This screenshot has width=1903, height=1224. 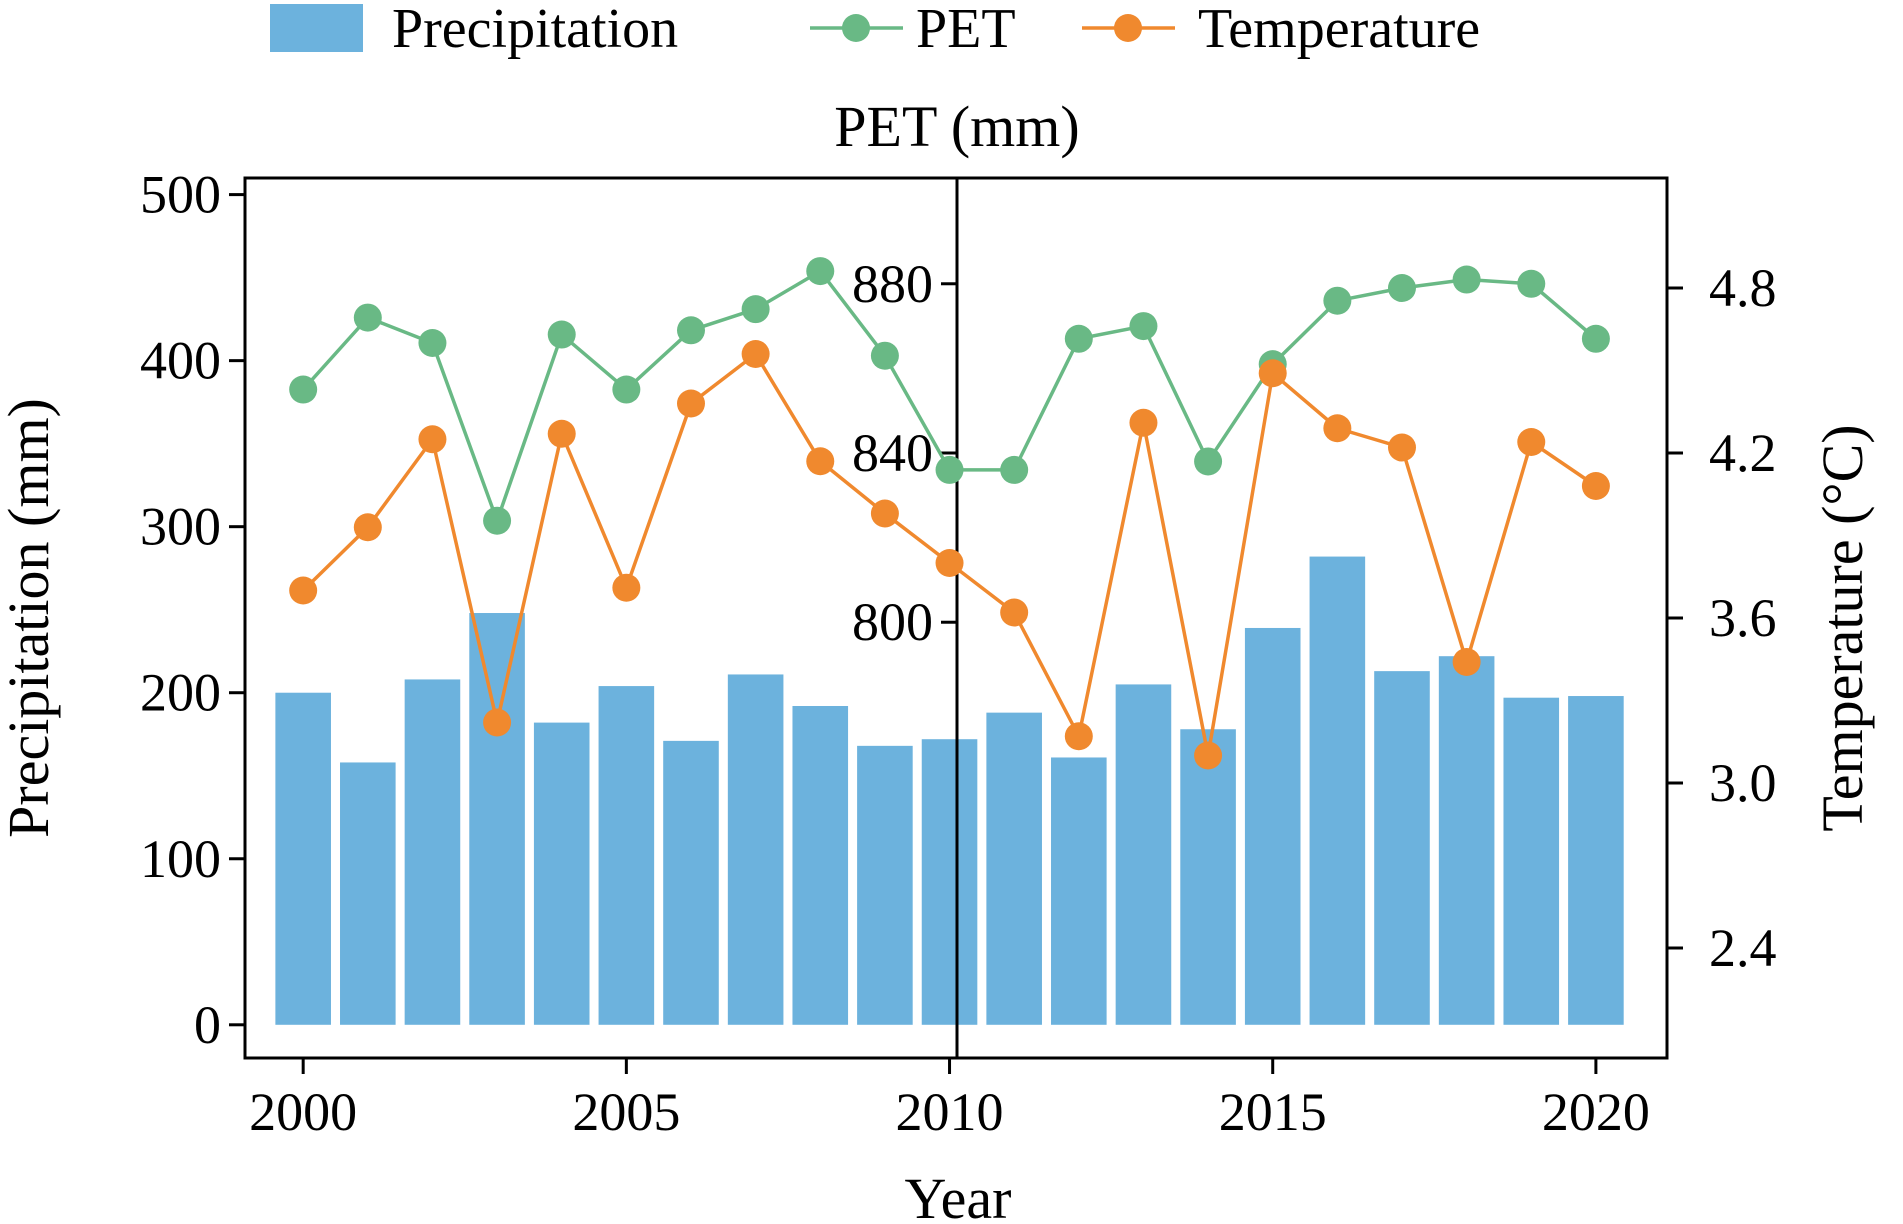 I want to click on left-axis-tick-label: 300, so click(x=180, y=527).